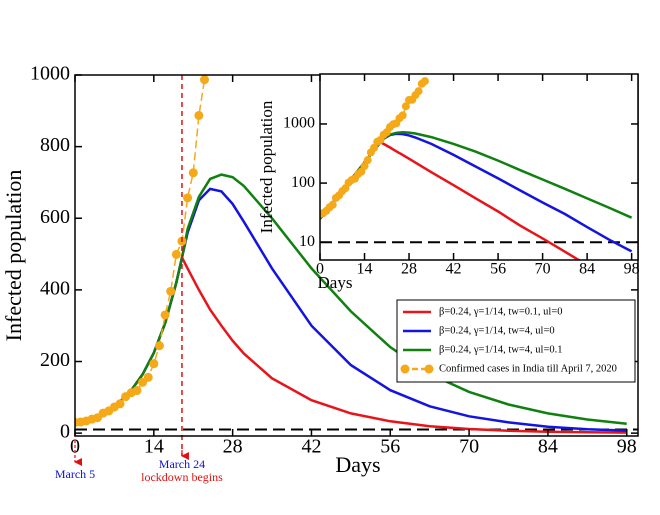 This screenshot has height=515, width=660. Describe the element at coordinates (307, 241) in the screenshot. I see `y-tick-label: 10` at that location.